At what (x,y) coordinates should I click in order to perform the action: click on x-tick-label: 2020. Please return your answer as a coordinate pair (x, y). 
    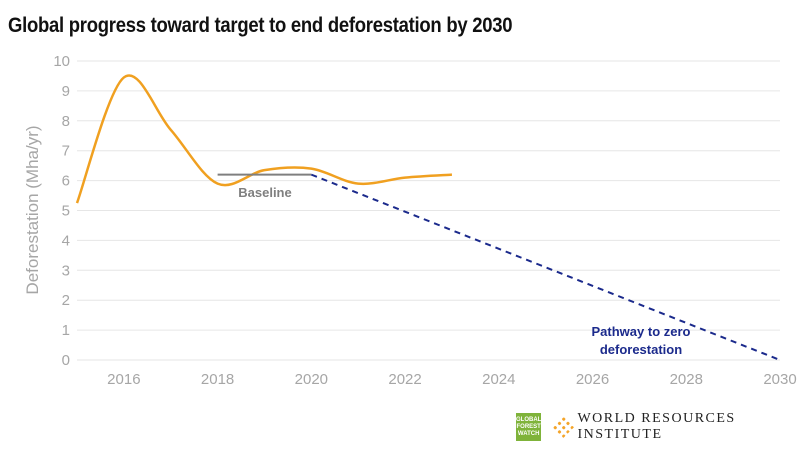
    Looking at the image, I should click on (311, 379).